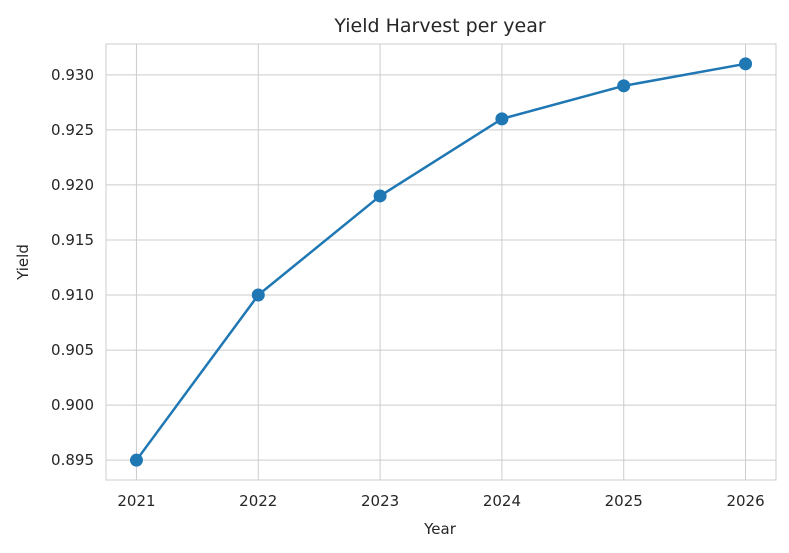 This screenshot has height=553, width=789. What do you see at coordinates (440, 501) in the screenshot?
I see `x-axis-ticks: 2021 2022 2023 2024 2025 2026` at bounding box center [440, 501].